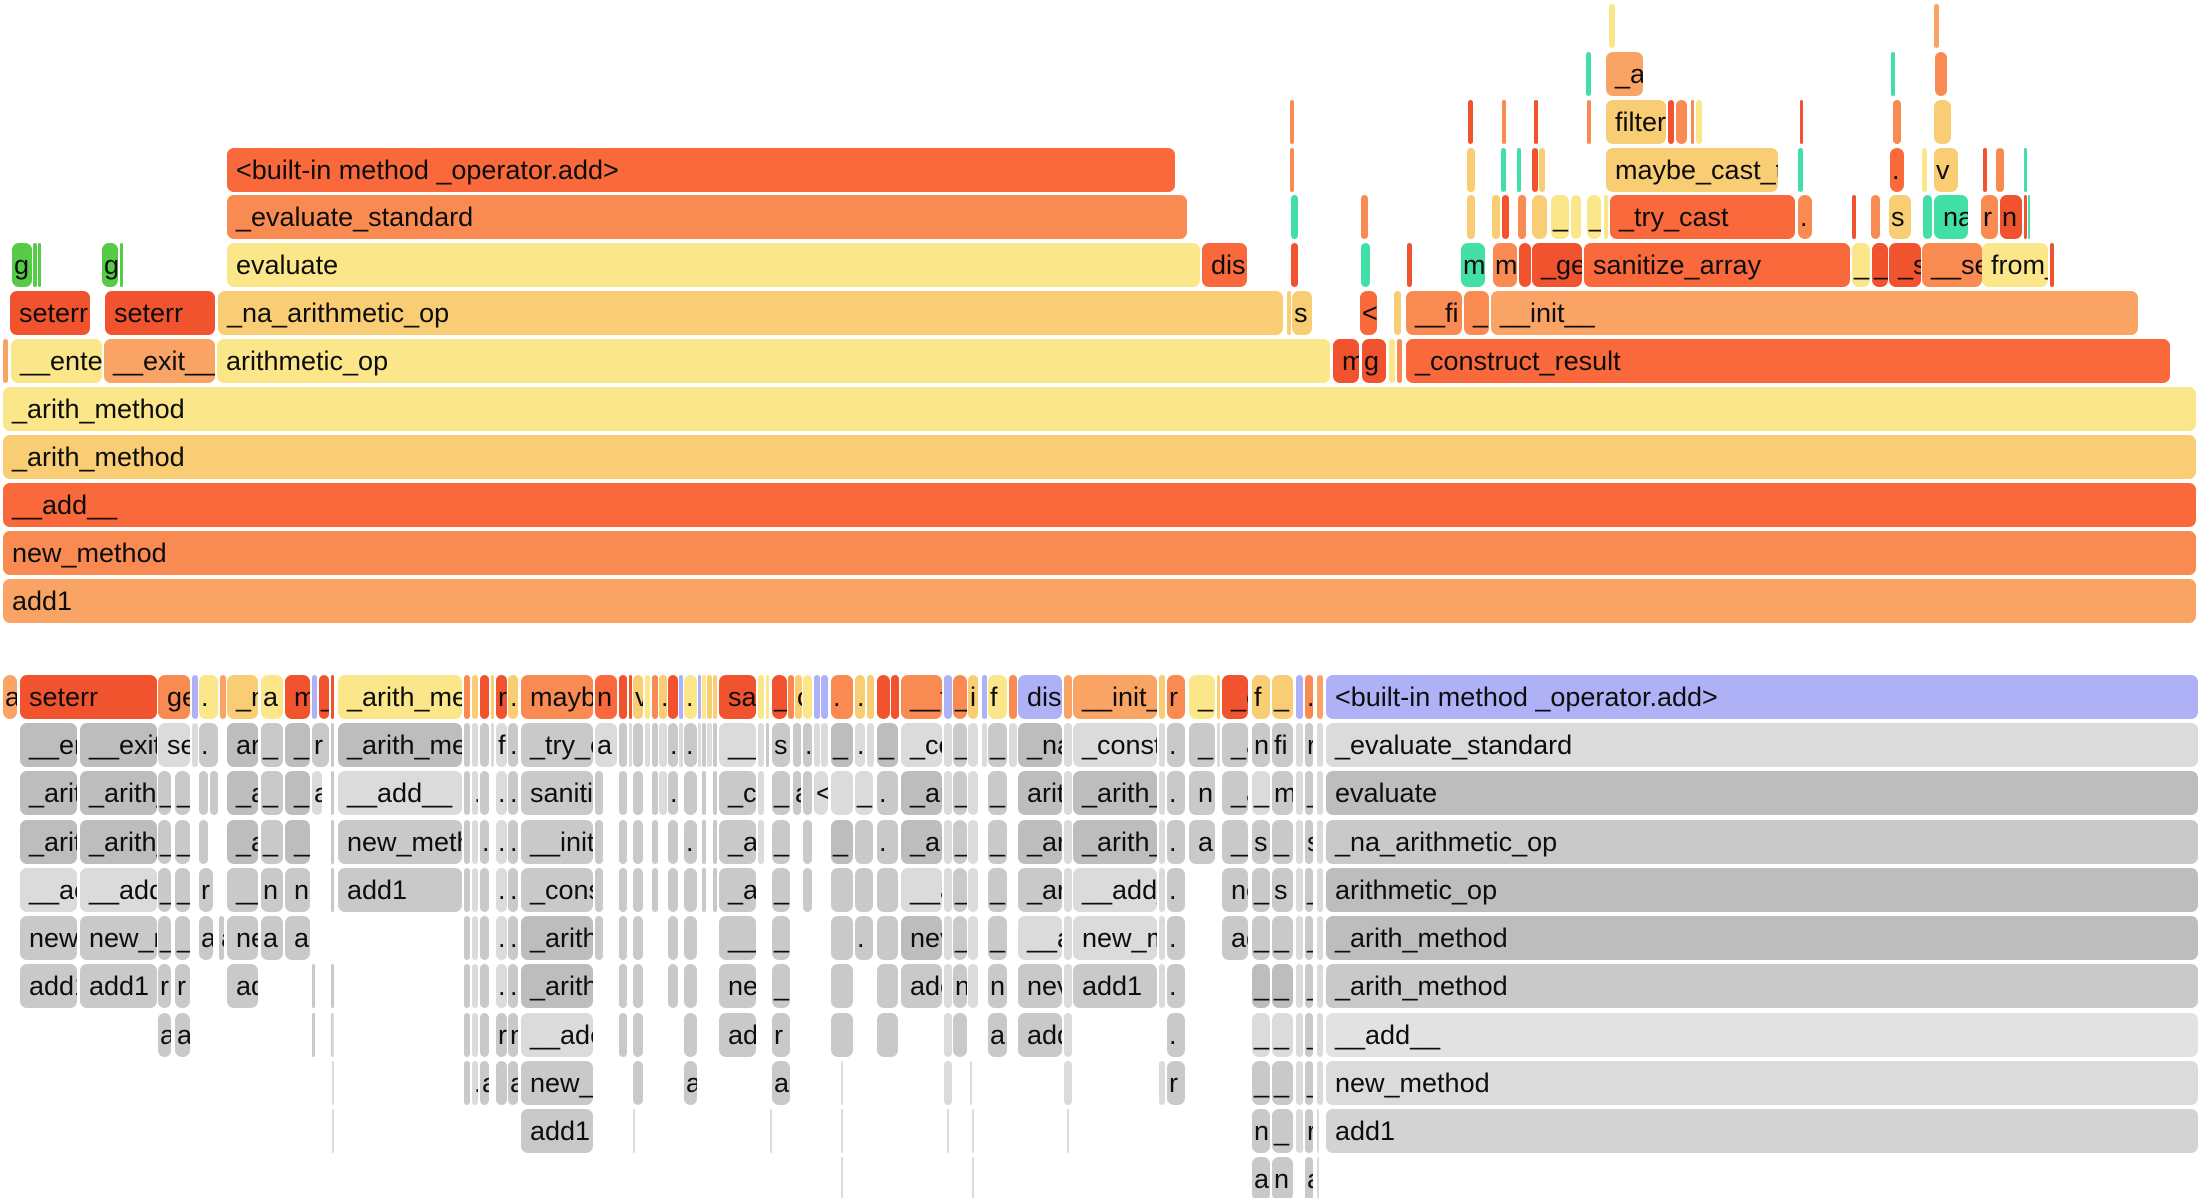 This screenshot has width=2206, height=1198. Describe the element at coordinates (1692, 170) in the screenshot. I see `frame-maybe_cast_t: maybe_cast_t` at that location.